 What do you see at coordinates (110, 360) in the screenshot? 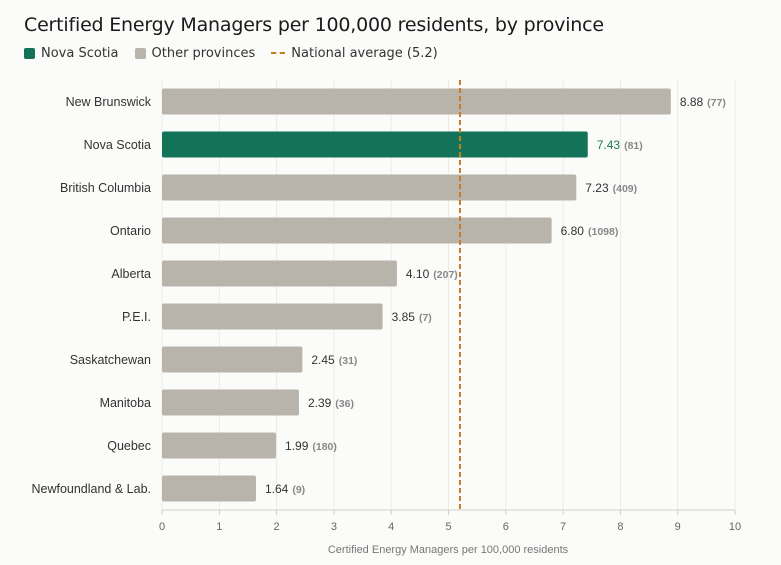
I see `category-label: Saskatchewan` at bounding box center [110, 360].